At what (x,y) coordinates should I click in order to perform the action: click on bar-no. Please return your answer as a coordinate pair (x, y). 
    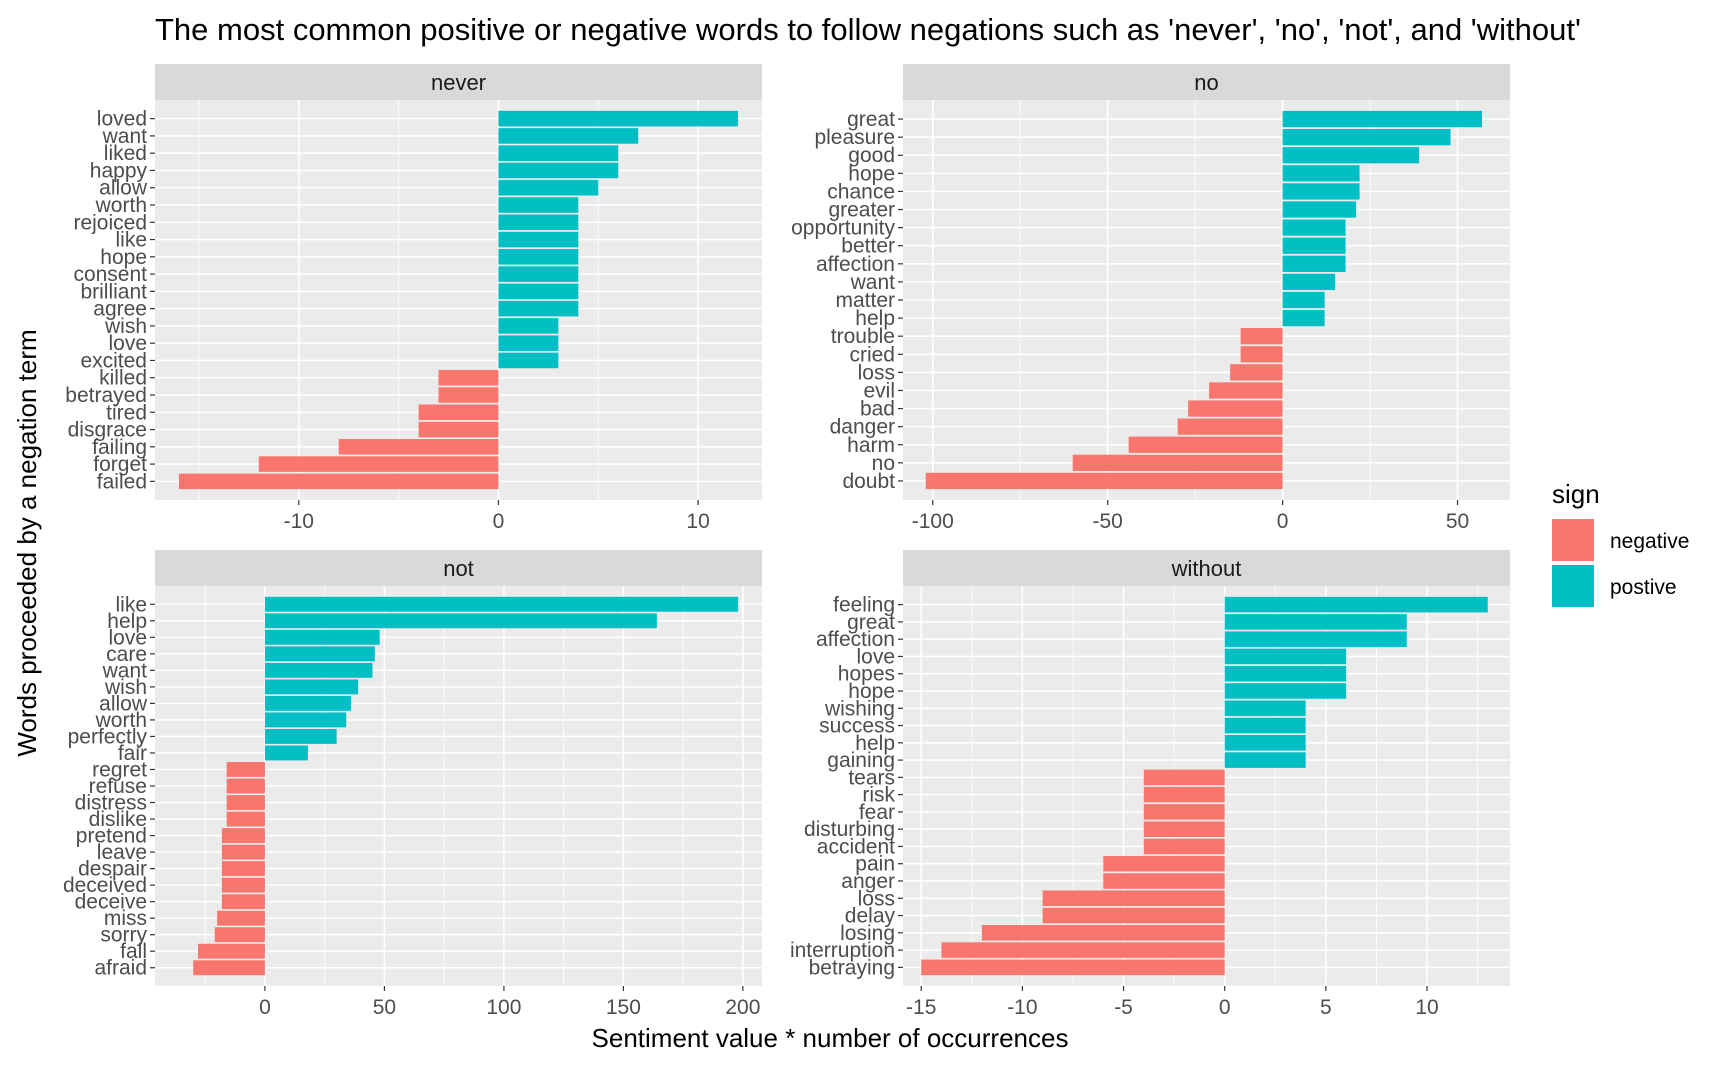
    Looking at the image, I should click on (1177, 462).